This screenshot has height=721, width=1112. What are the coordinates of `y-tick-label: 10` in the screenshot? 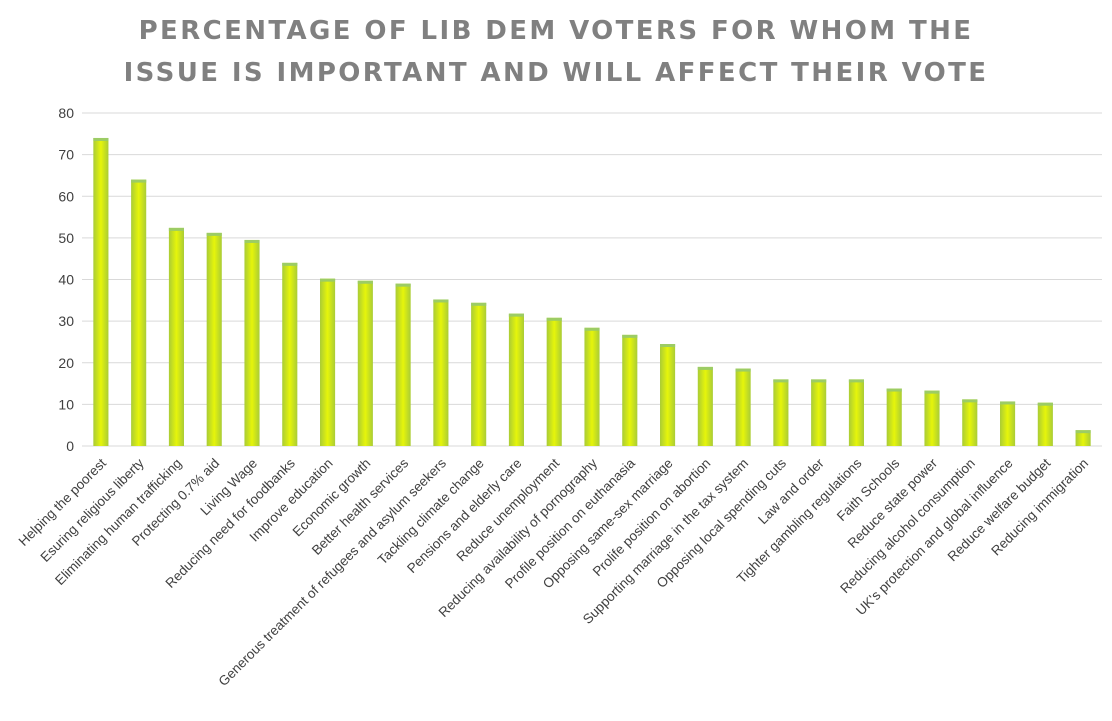 It's located at (66, 404).